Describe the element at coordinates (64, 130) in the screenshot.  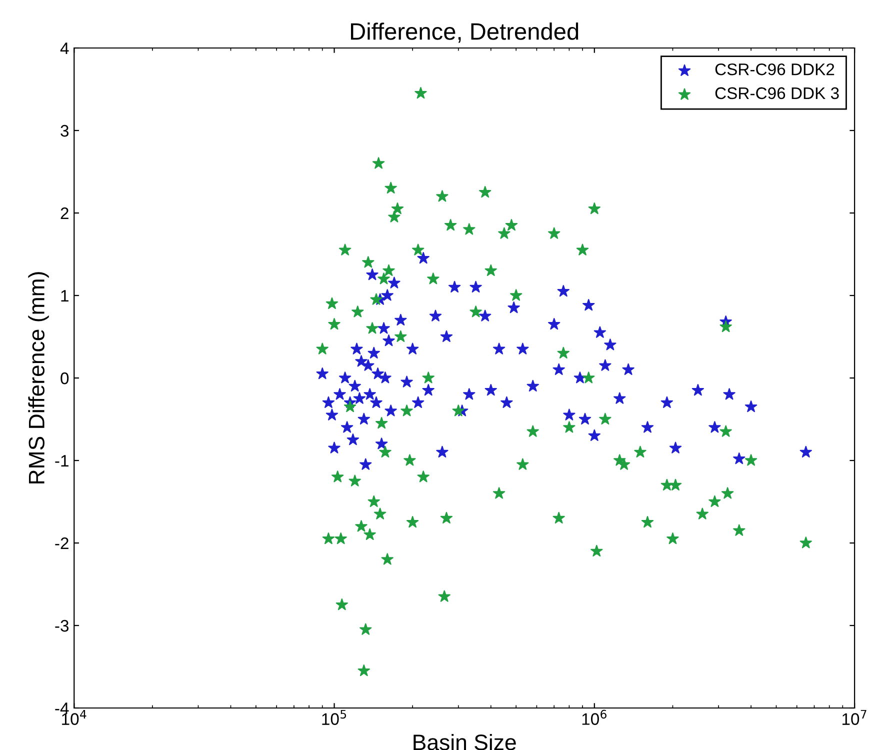
I see `y-tick-label: 3` at that location.